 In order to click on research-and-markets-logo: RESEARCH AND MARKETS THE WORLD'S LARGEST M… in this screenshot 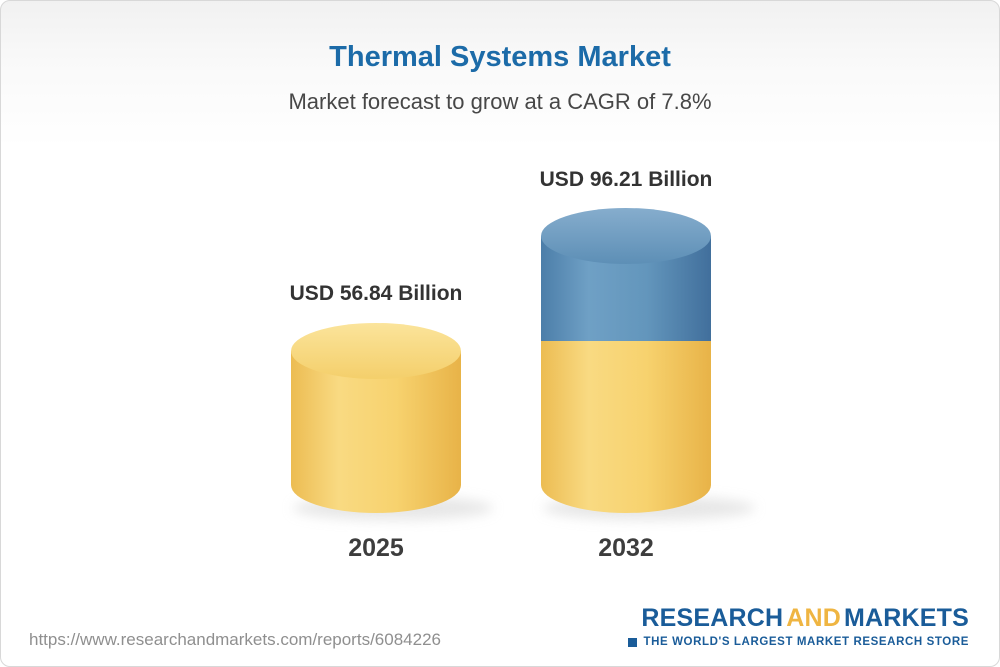, I will do `click(798, 627)`.